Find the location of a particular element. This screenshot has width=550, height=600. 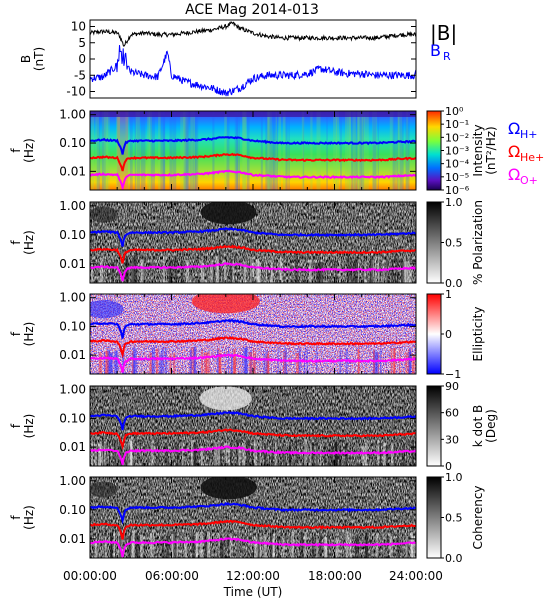

colorbar-tick-label: 10⁻³ is located at coordinates (457, 151).